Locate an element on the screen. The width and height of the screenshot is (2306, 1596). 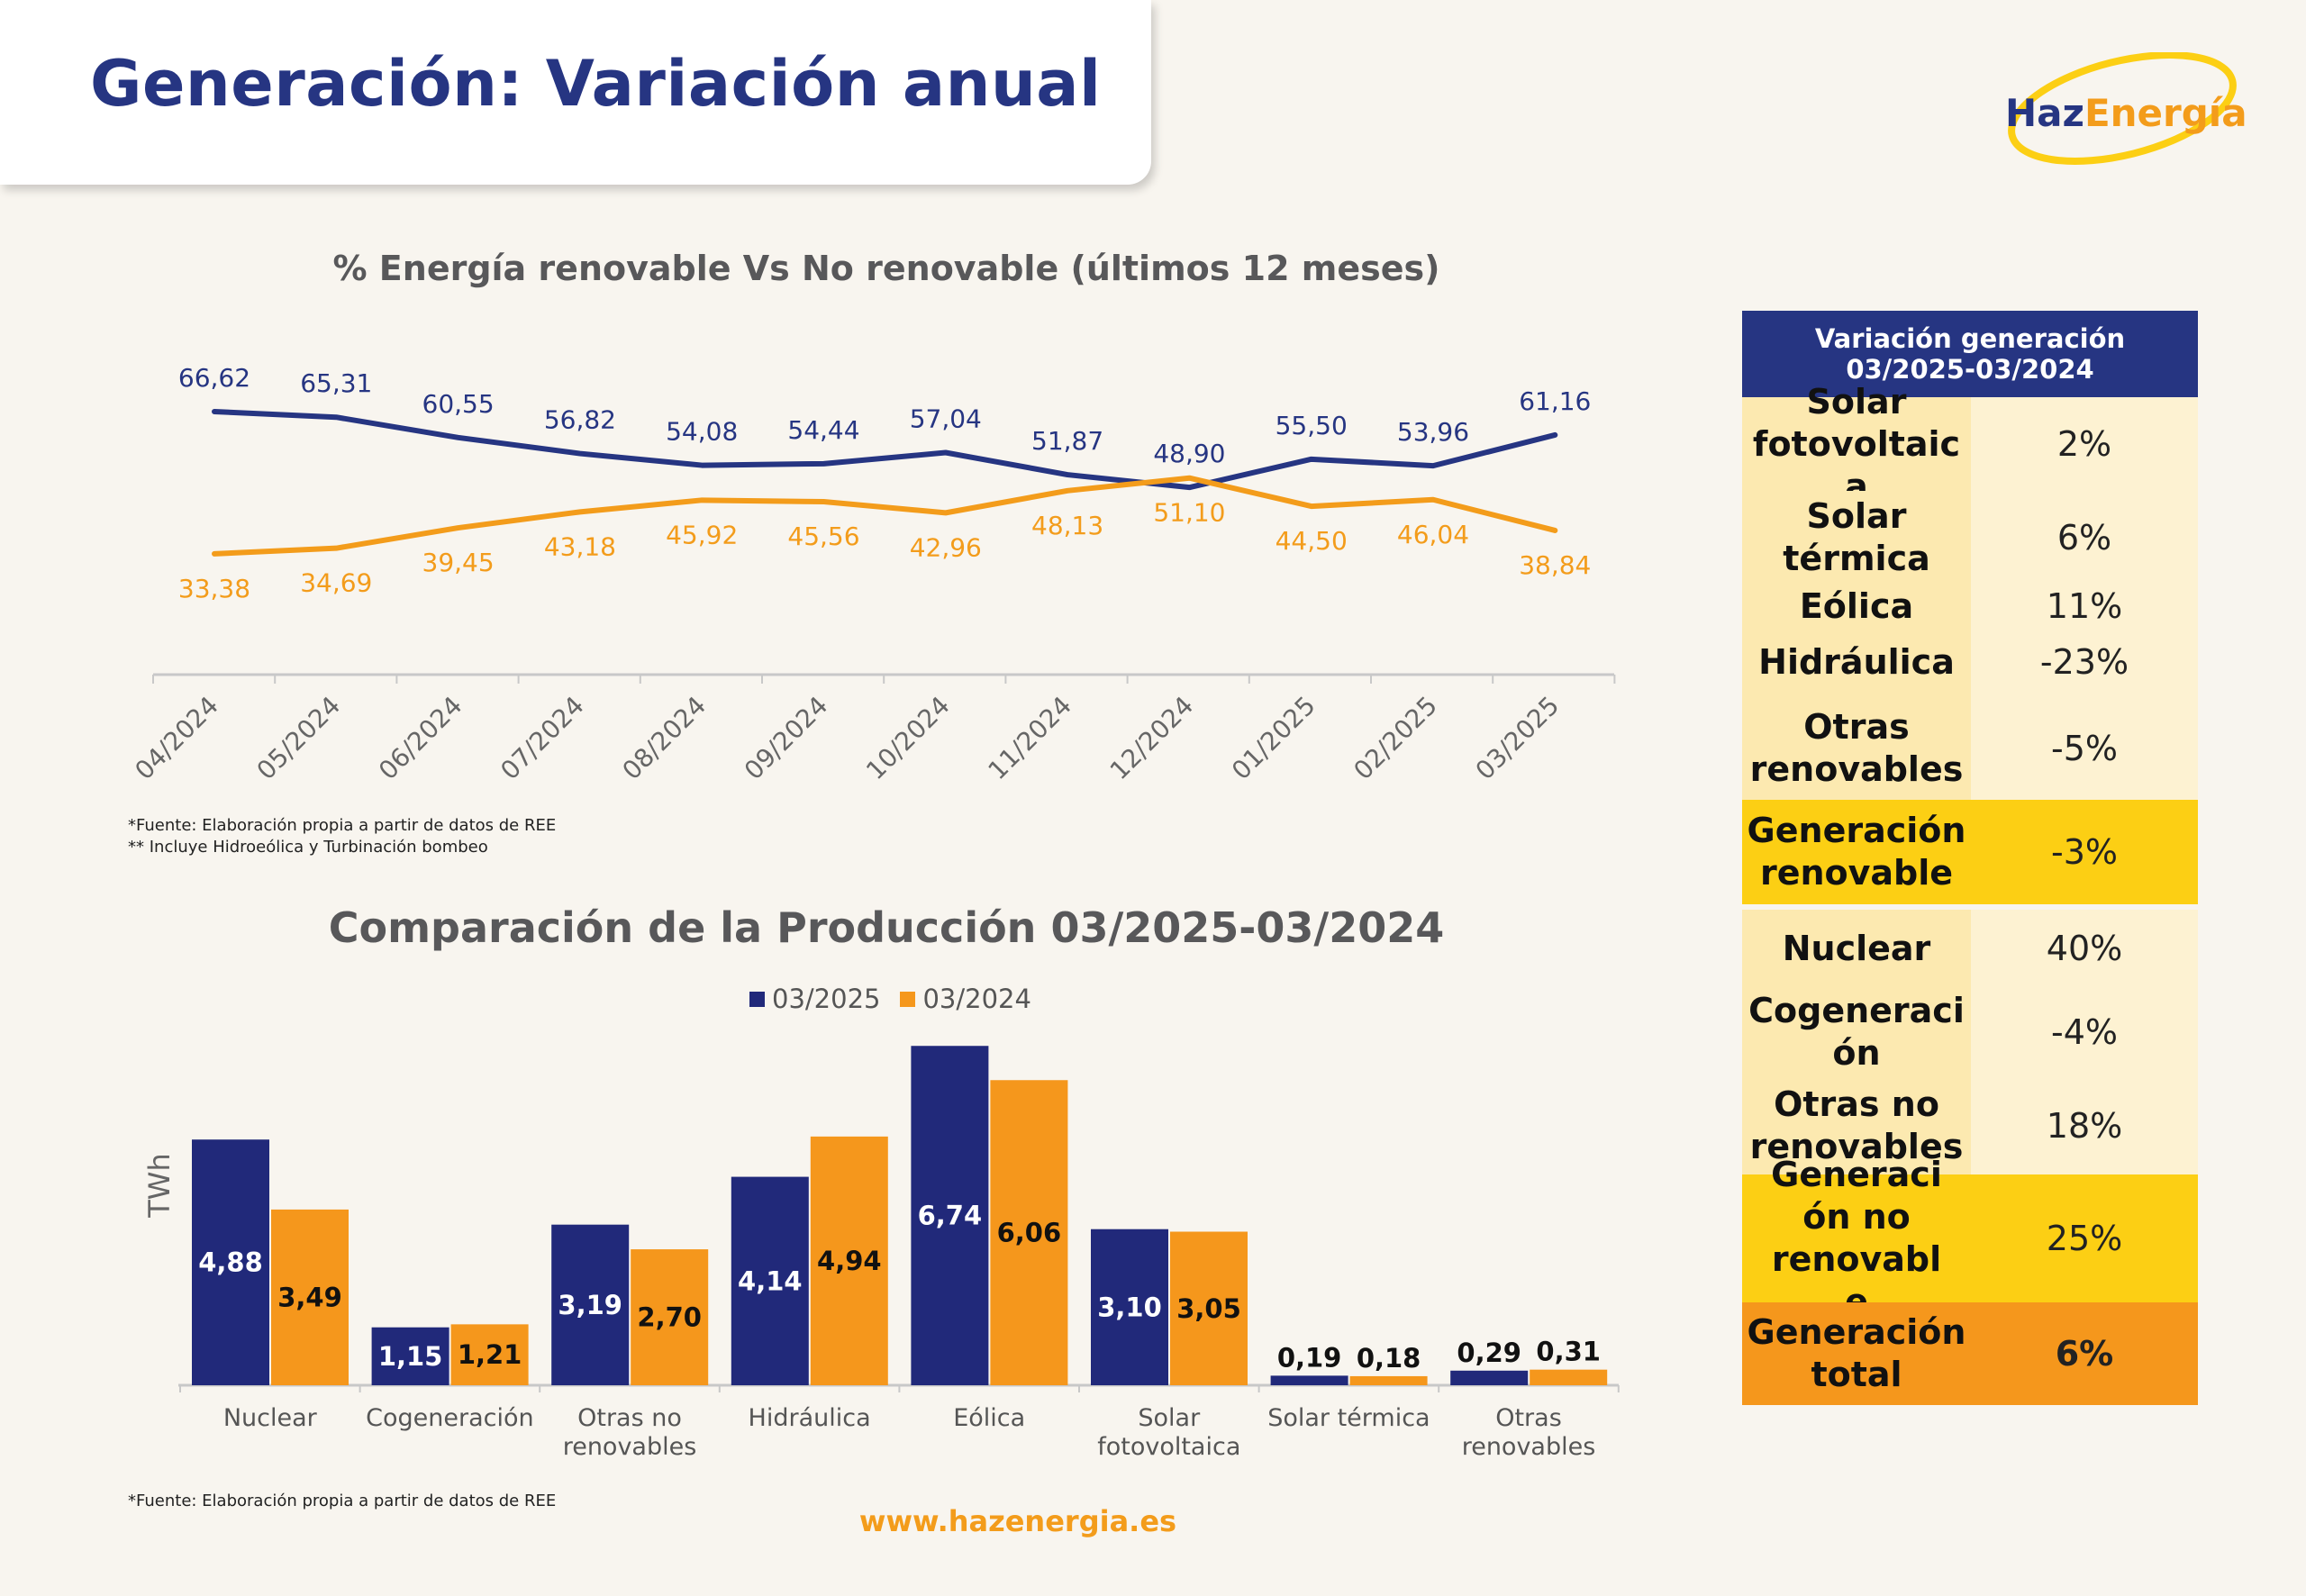
line-data-label: 57,04 is located at coordinates (946, 419).